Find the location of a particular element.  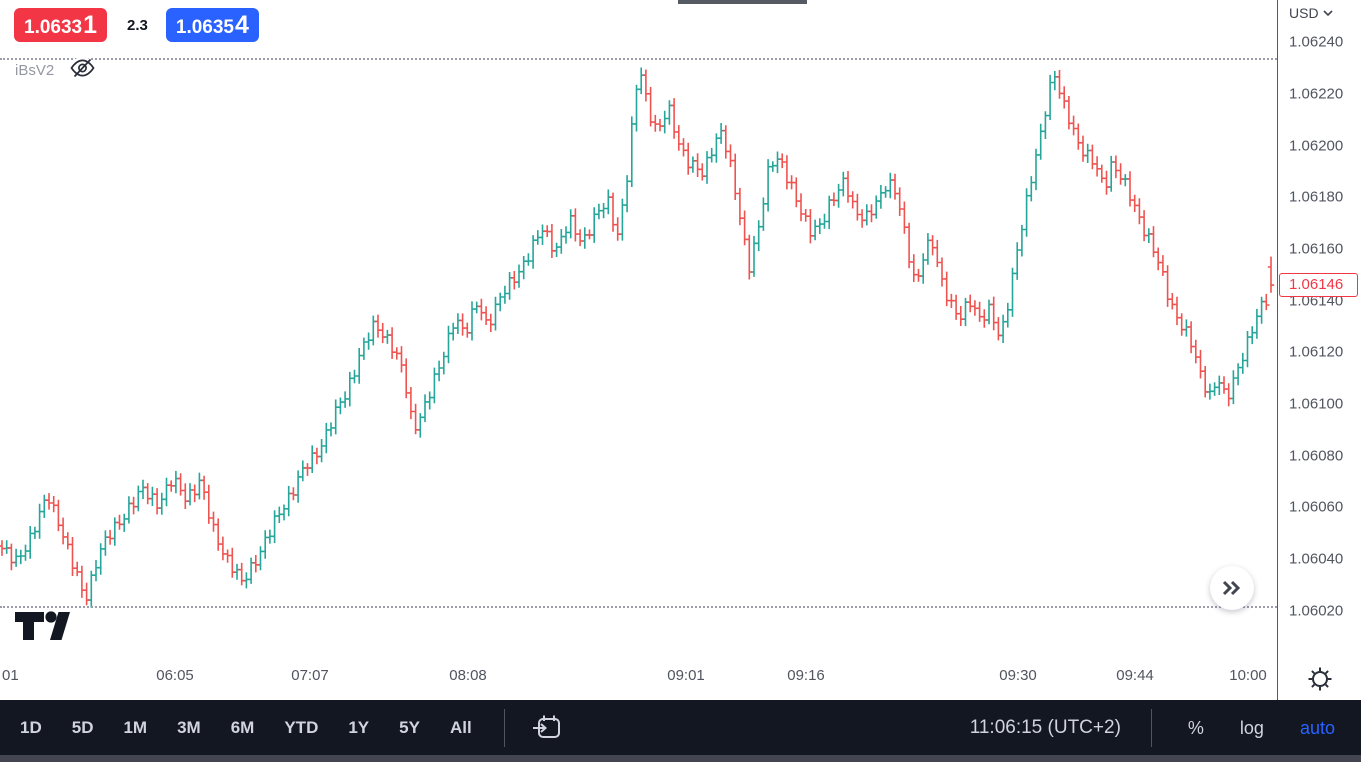

price-axis-label: 1.06060 is located at coordinates (1316, 507).